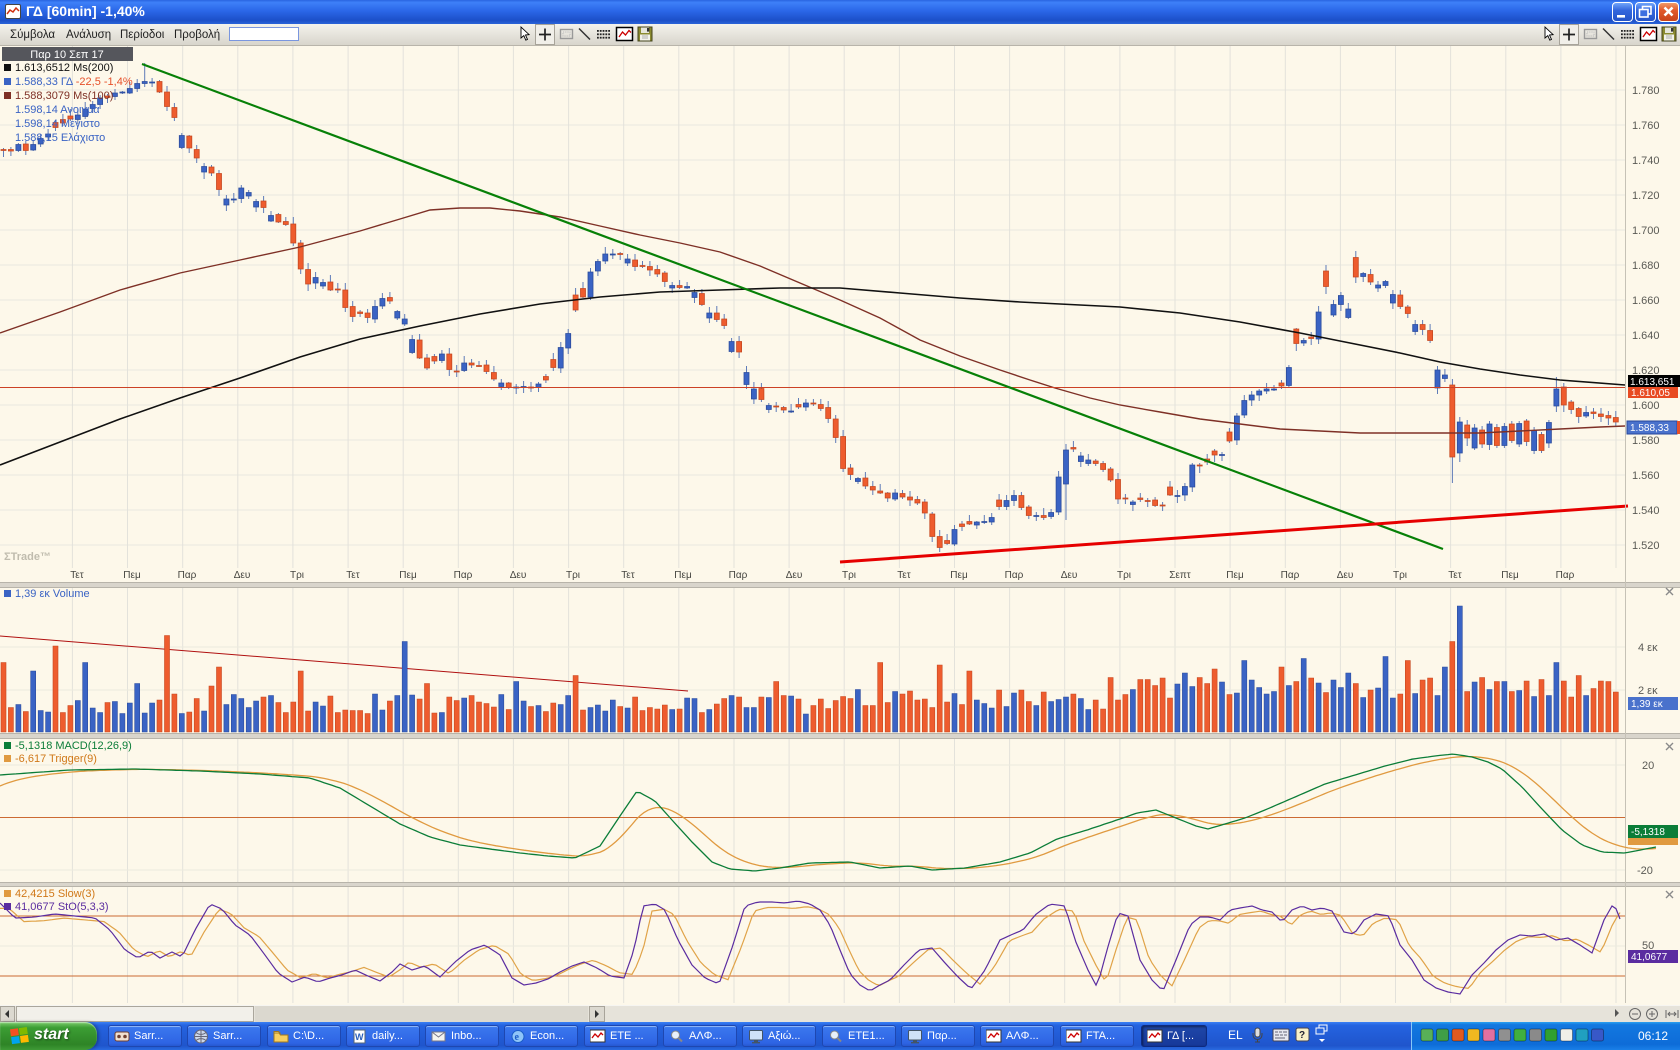  Describe the element at coordinates (1646, 546) in the screenshot. I see `svg-text: 1.520` at that location.